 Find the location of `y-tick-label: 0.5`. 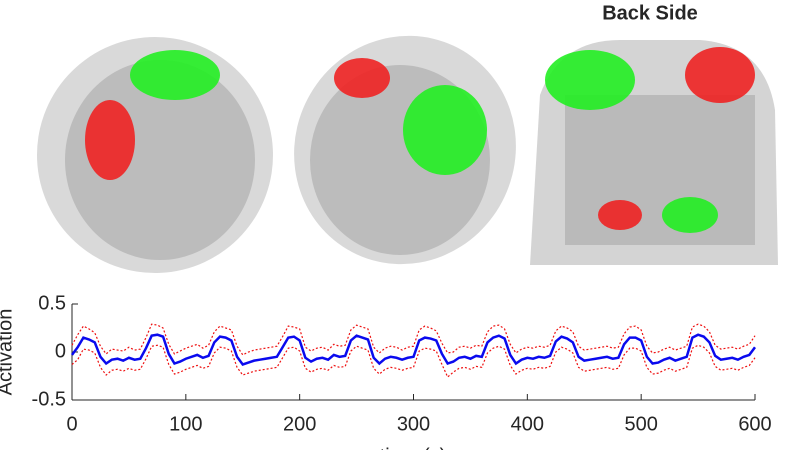

y-tick-label: 0.5 is located at coordinates (52, 303).